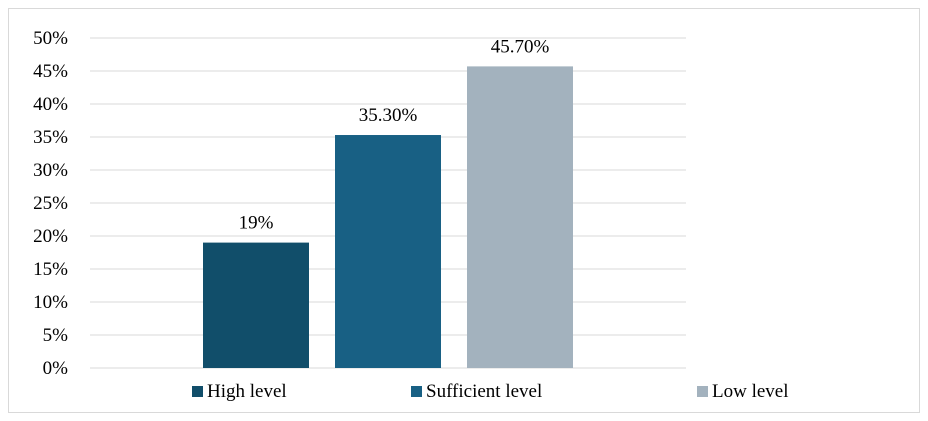 This screenshot has width=928, height=421. What do you see at coordinates (520, 217) in the screenshot?
I see `bar-low-level` at bounding box center [520, 217].